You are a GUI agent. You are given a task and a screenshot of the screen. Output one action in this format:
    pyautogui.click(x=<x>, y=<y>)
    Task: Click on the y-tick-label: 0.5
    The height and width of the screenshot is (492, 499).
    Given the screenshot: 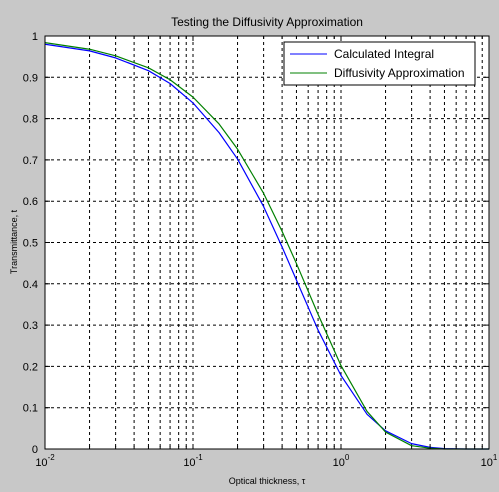 What is the action you would take?
    pyautogui.click(x=30, y=244)
    